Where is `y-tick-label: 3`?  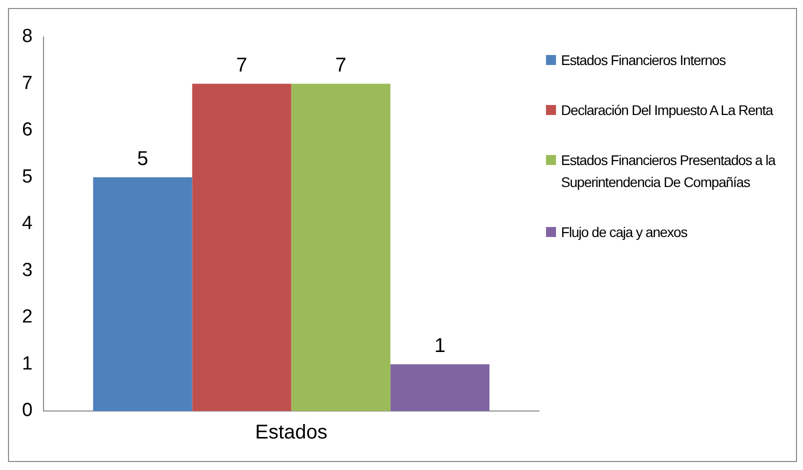 y-tick-label: 3 is located at coordinates (27, 270).